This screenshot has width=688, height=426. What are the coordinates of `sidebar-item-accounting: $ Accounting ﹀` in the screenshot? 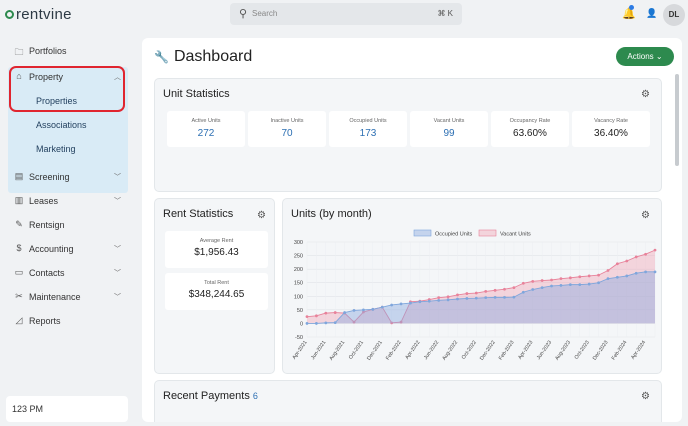 It's located at (68, 249).